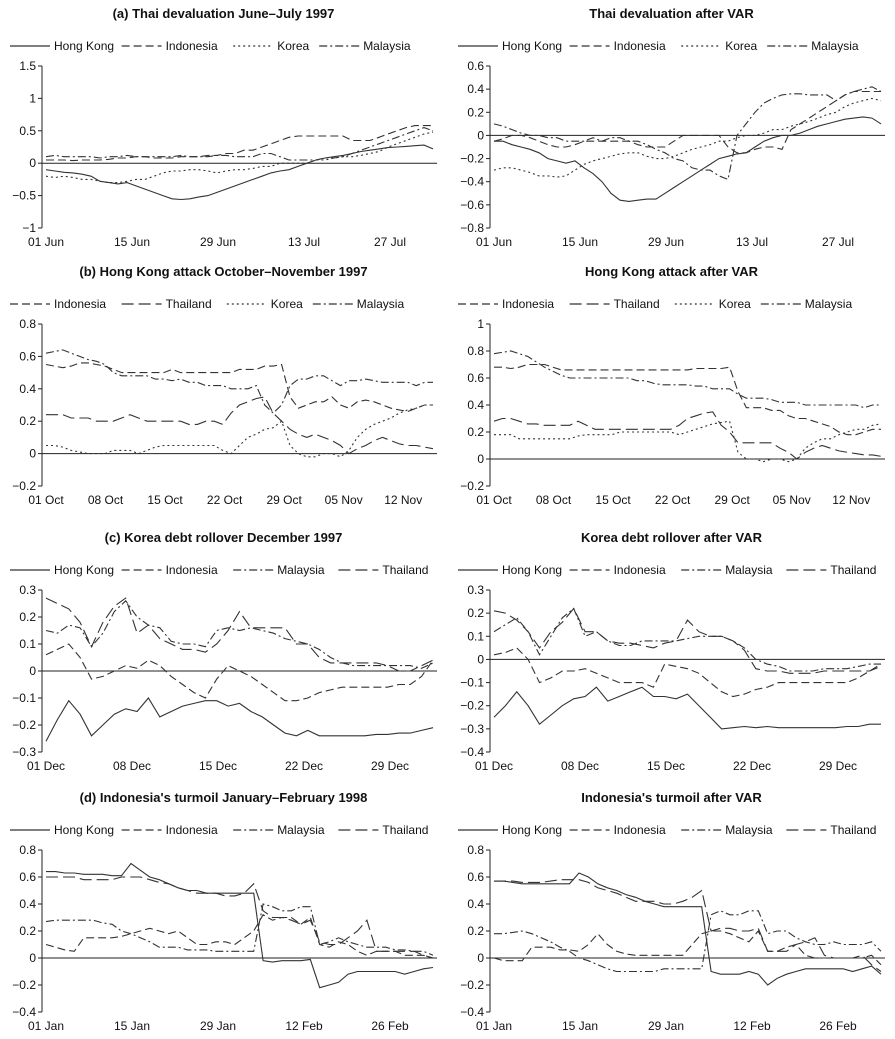  What do you see at coordinates (494, 766) in the screenshot?
I see `x-tick-label: 01 Dec` at bounding box center [494, 766].